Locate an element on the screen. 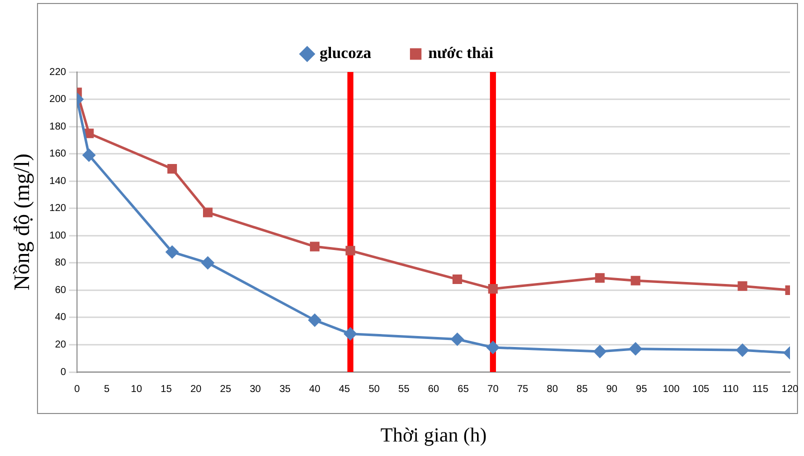 The height and width of the screenshot is (456, 804). y-tick-label: 40 is located at coordinates (60, 318).